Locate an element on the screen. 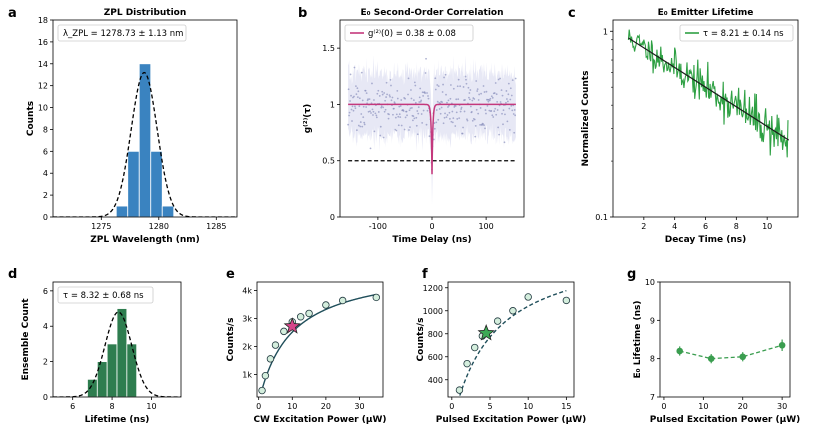 Image resolution: width=830 pixels, height=427 pixels. x-tick-label: 30 is located at coordinates (359, 406).